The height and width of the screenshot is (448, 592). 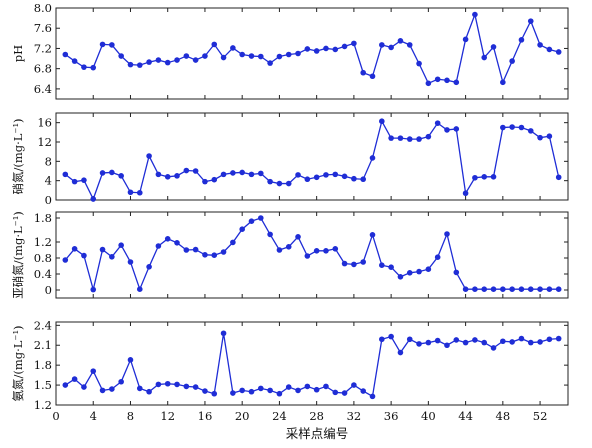 I want to click on nitrite-y-axis-label: 亚硝氮/(mg·L⁻¹), so click(x=18, y=255).